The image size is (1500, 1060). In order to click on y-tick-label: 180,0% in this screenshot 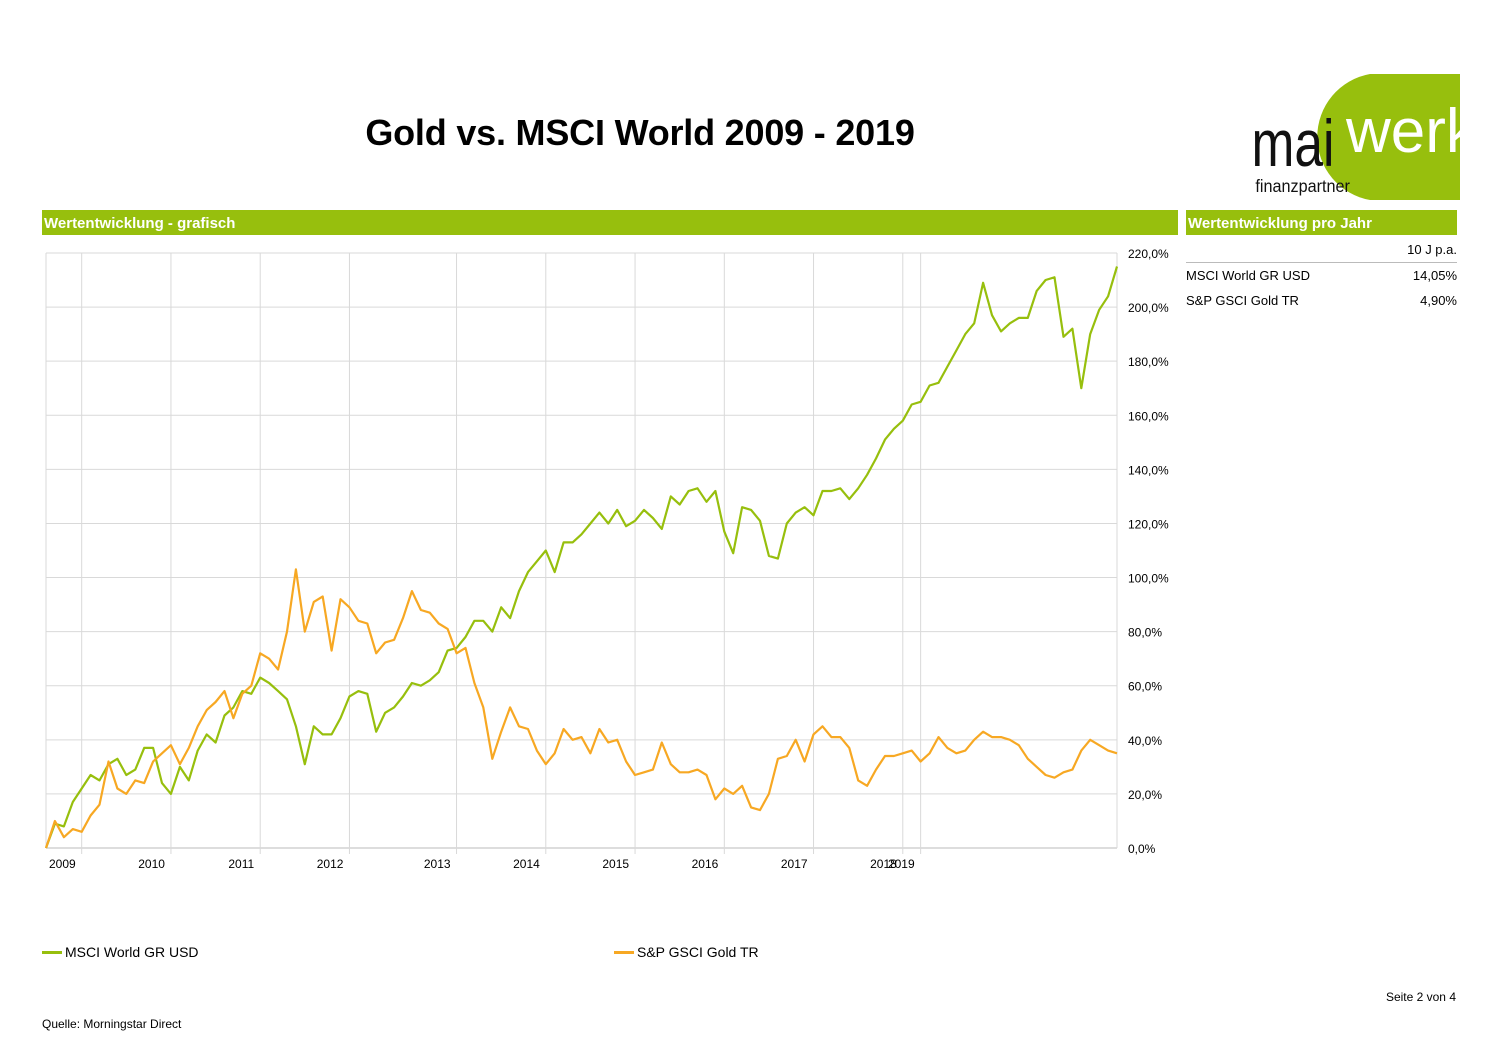, I will do `click(1148, 362)`.